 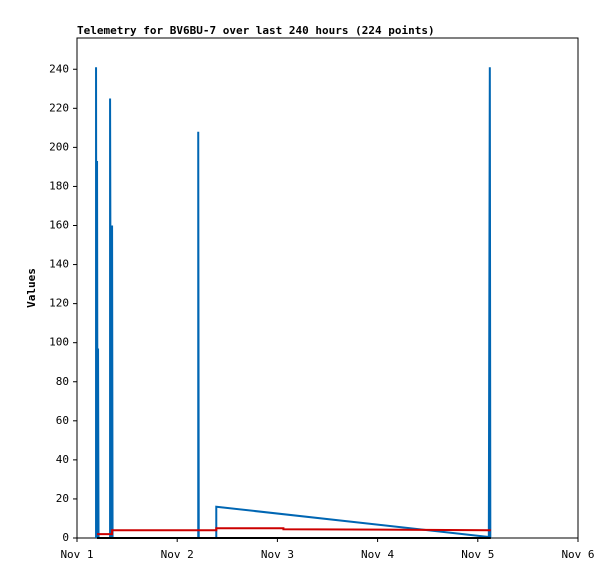 I want to click on y-tick-label: 140, so click(x=59, y=264).